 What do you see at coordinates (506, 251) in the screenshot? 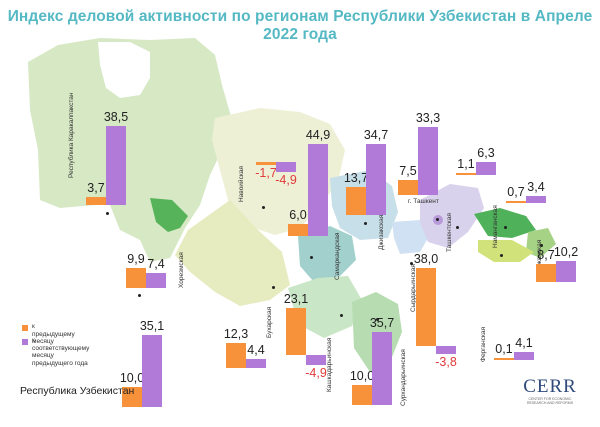
I see `map-region-fergana` at bounding box center [506, 251].